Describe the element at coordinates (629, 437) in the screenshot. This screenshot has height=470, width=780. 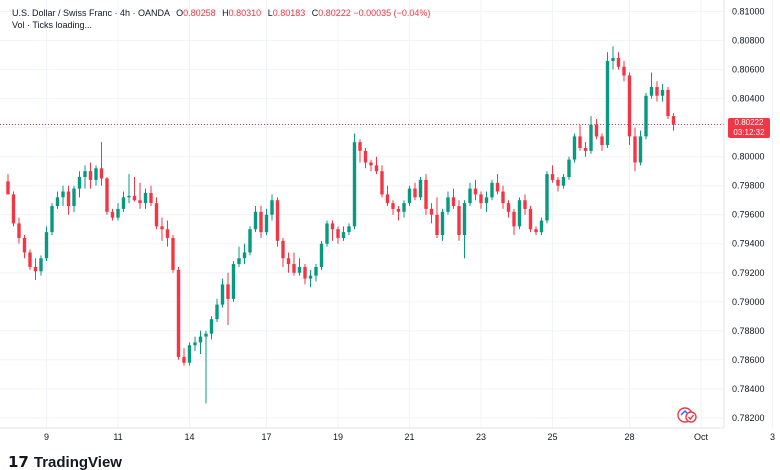
I see `time-tick-label: 28` at that location.